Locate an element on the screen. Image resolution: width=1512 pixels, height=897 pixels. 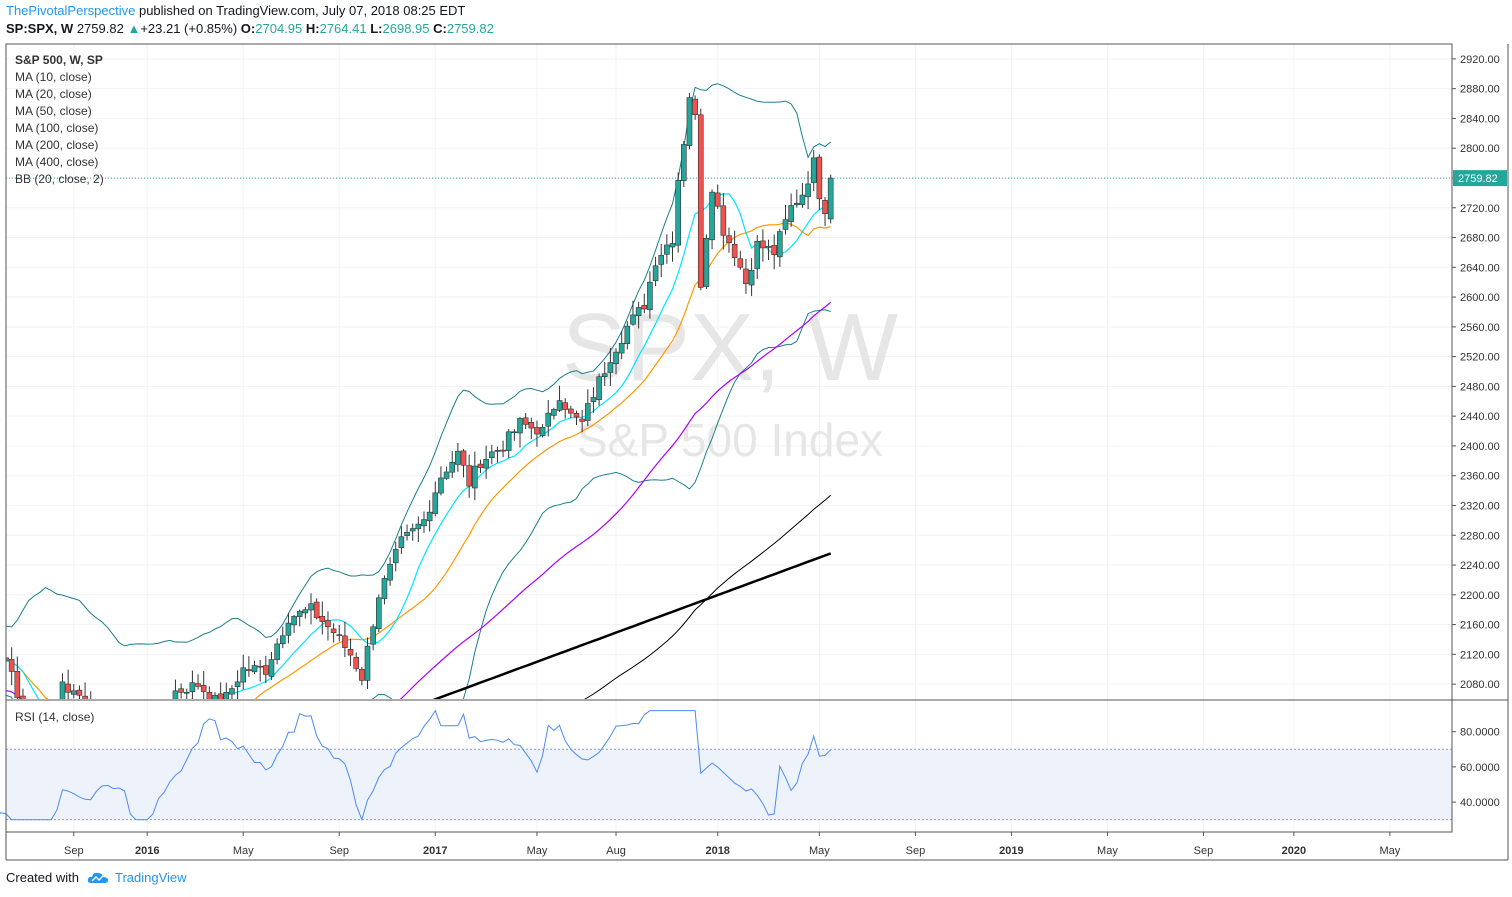
price-tick-label: 2320.00 is located at coordinates (1480, 506).